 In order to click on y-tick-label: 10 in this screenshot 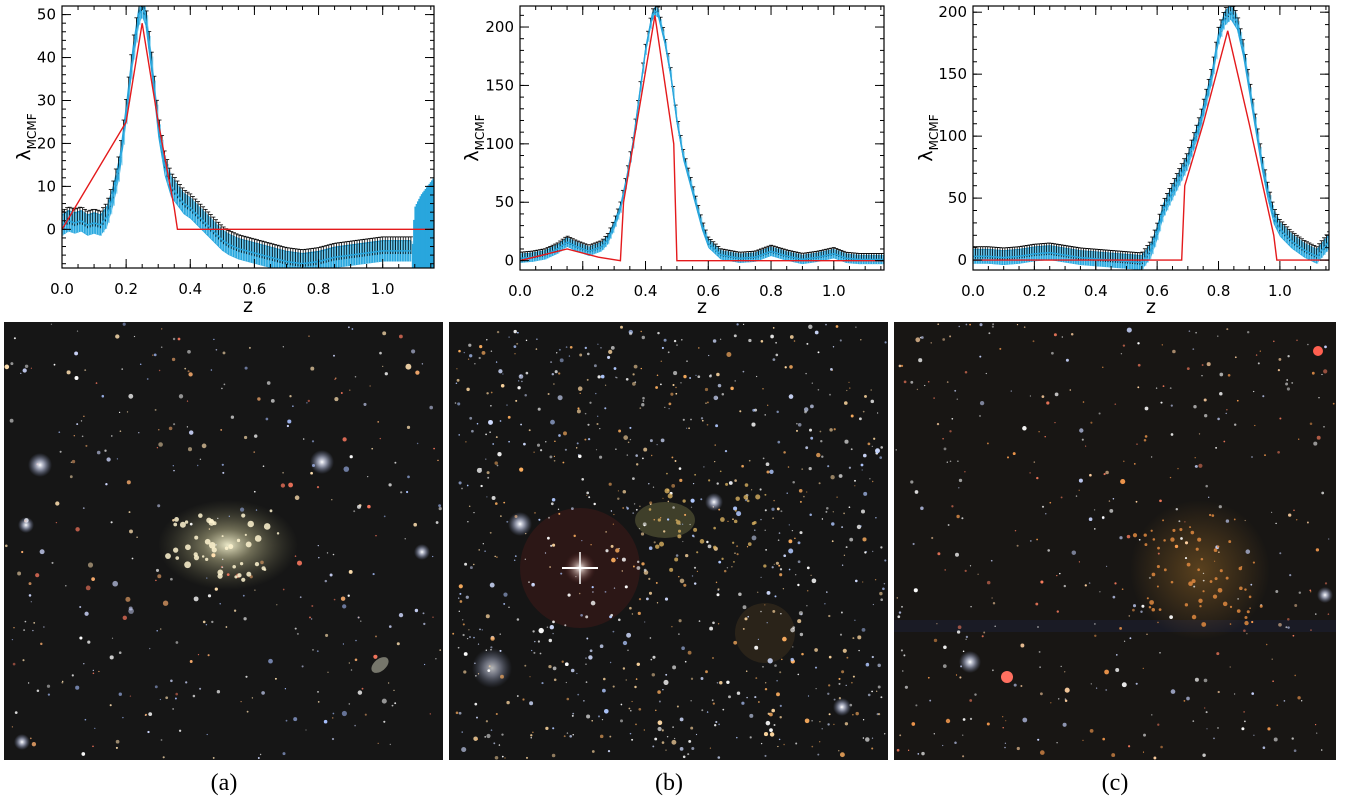, I will do `click(46, 186)`.